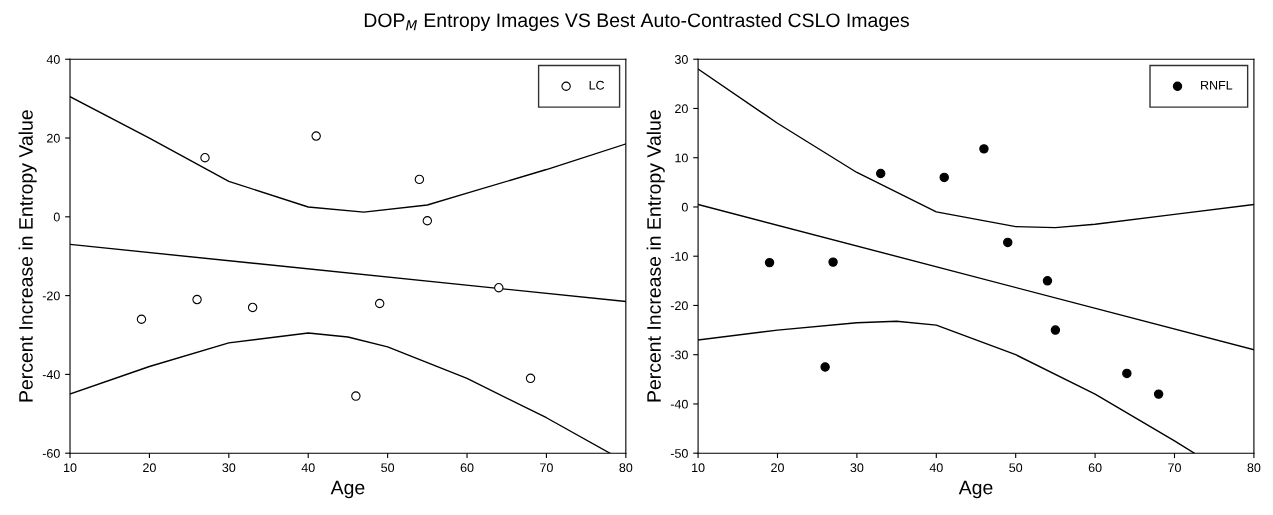 The width and height of the screenshot is (1273, 515). What do you see at coordinates (679, 355) in the screenshot?
I see `y-tick-label: -30` at bounding box center [679, 355].